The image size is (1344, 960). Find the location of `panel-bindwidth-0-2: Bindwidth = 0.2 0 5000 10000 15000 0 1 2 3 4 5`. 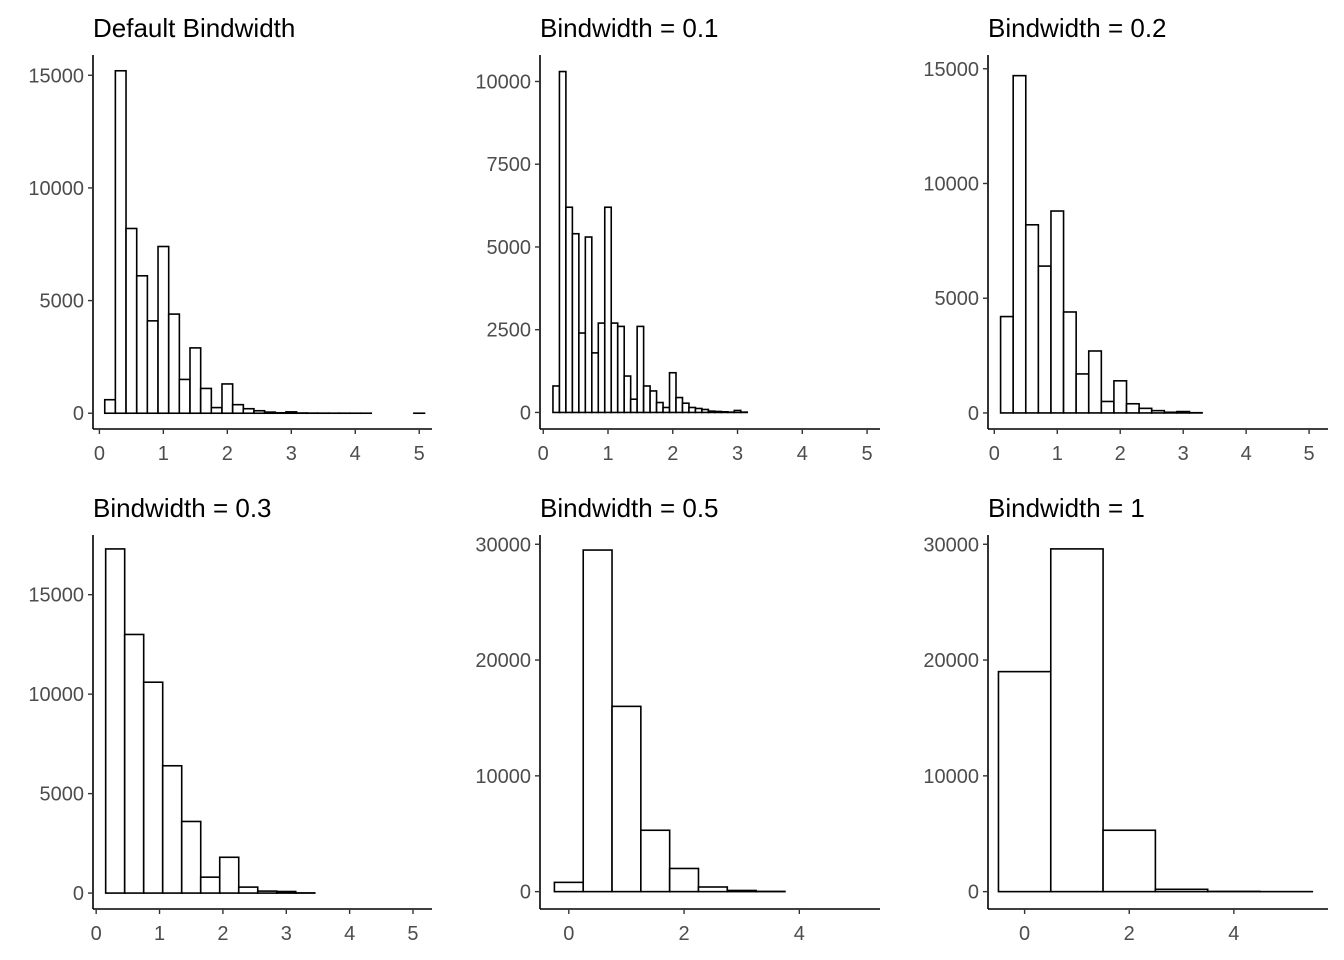

panel-bindwidth-0-2: Bindwidth = 0.2 0 5000 10000 15000 0 1 2 3 4 5 is located at coordinates (1125, 239).